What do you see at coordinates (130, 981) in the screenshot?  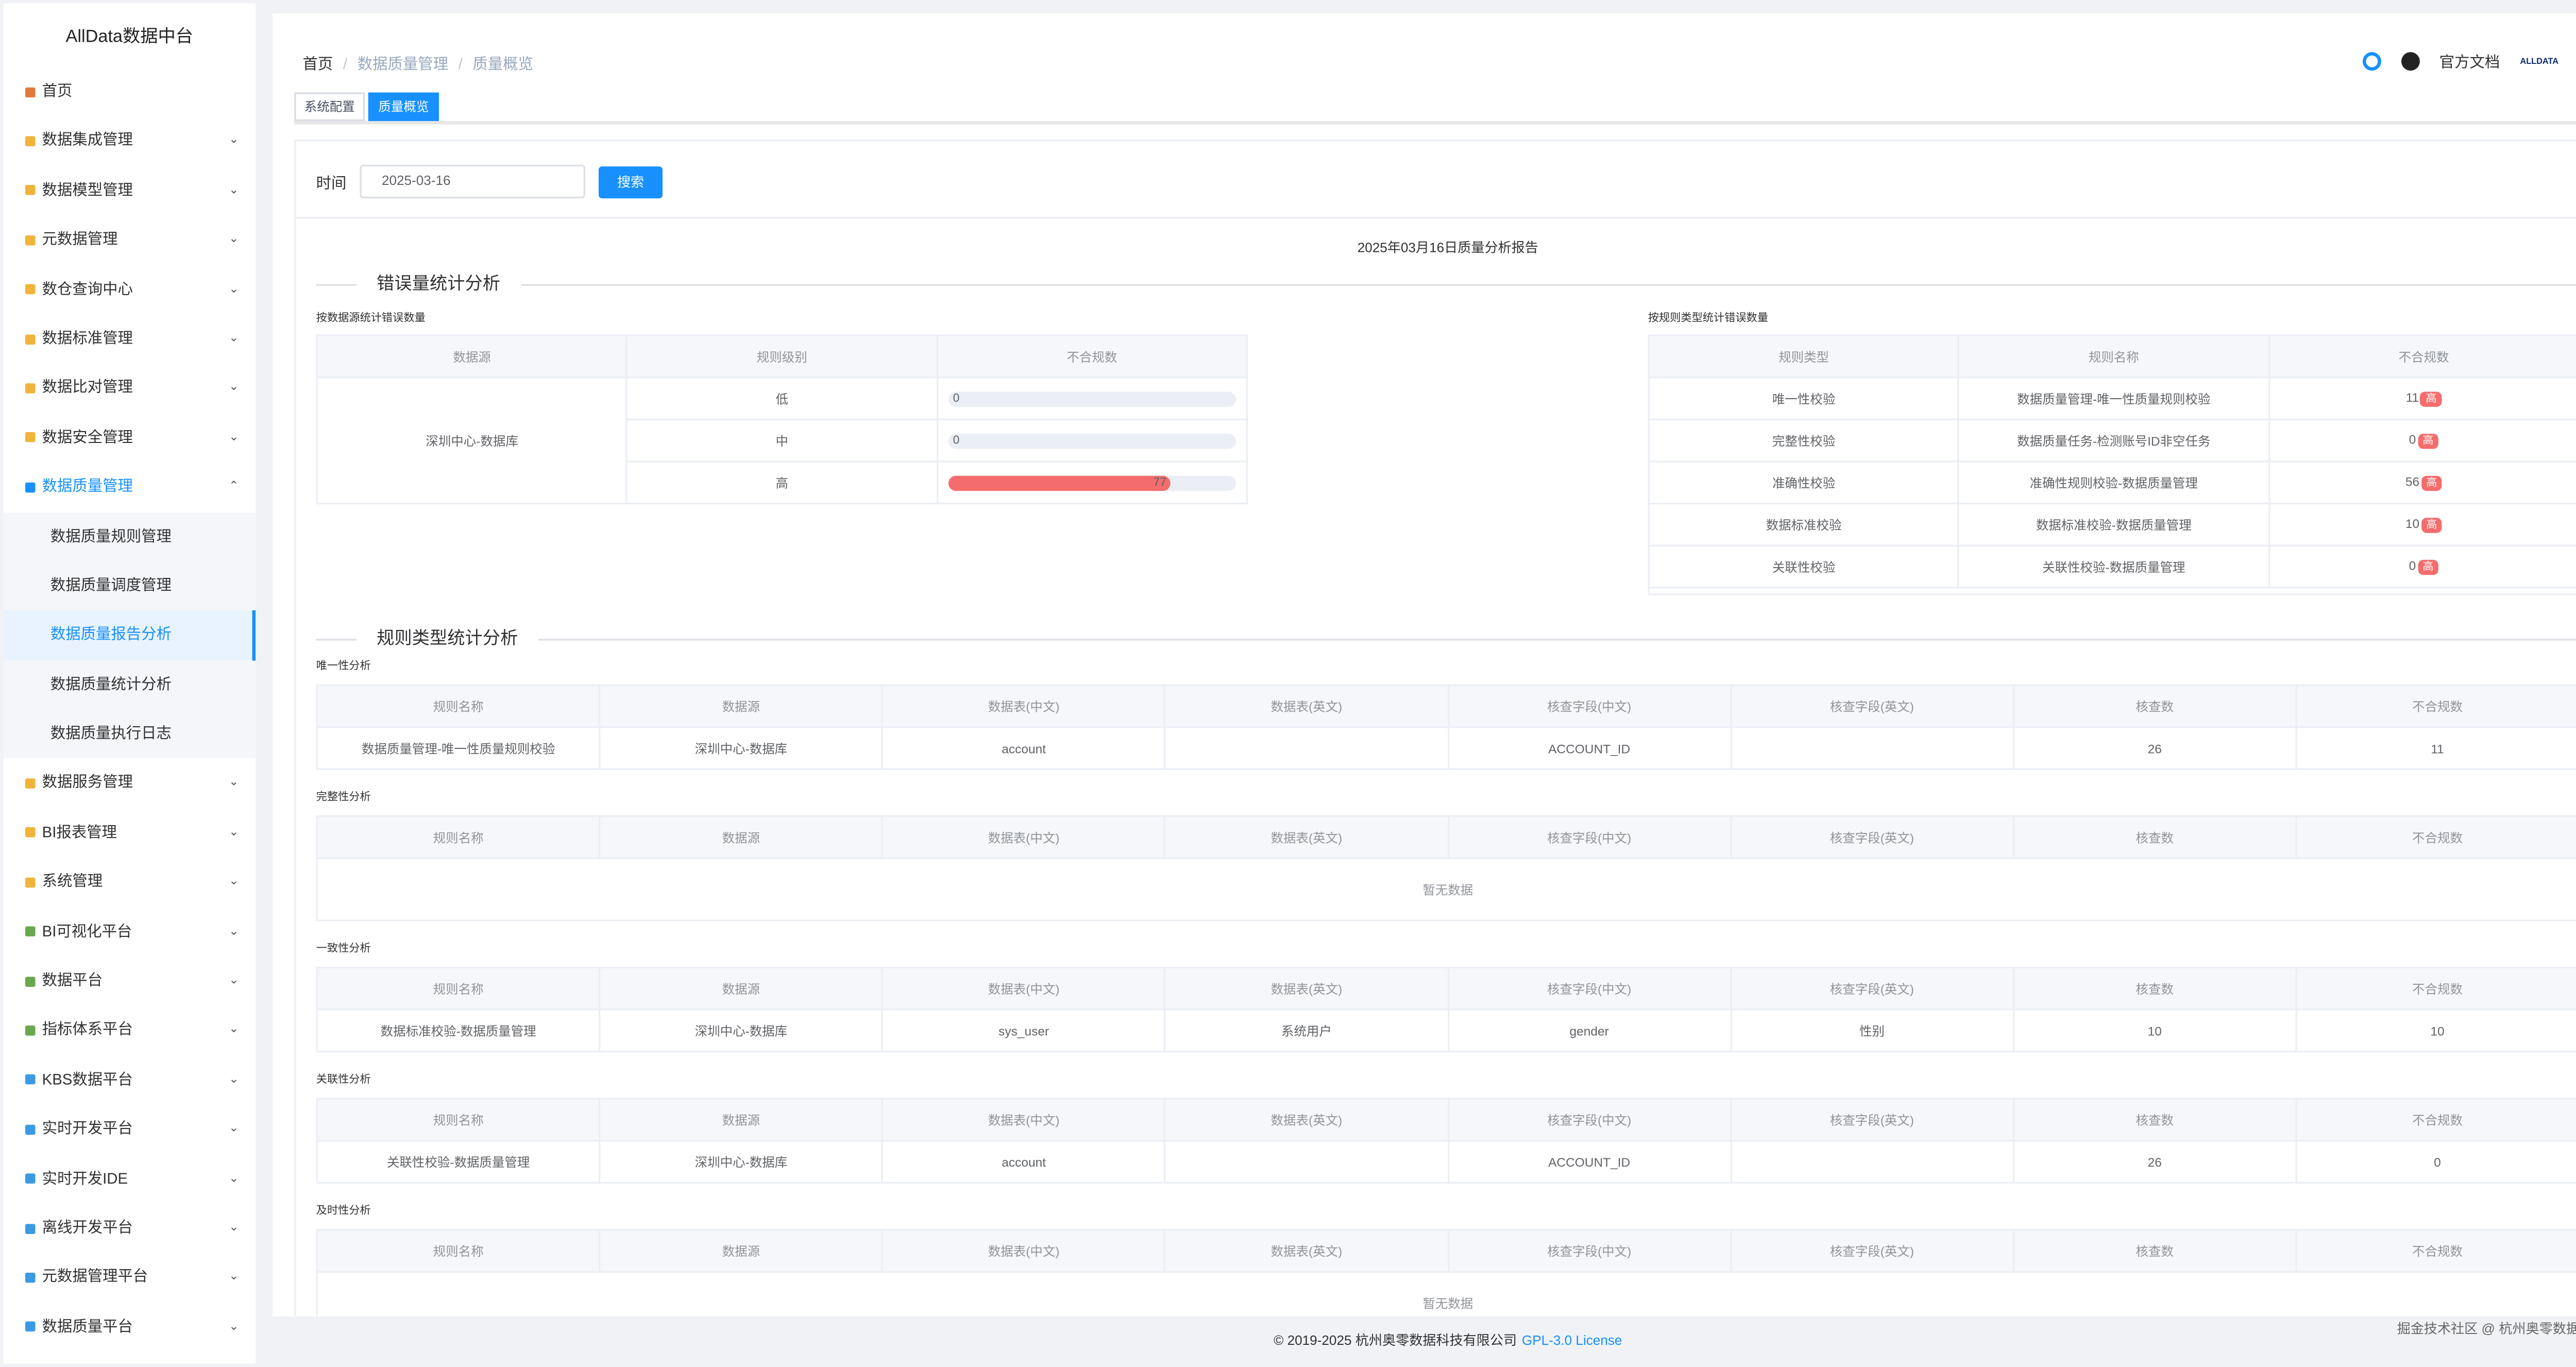 I see `menu-item: 数据平台 ⌄` at bounding box center [130, 981].